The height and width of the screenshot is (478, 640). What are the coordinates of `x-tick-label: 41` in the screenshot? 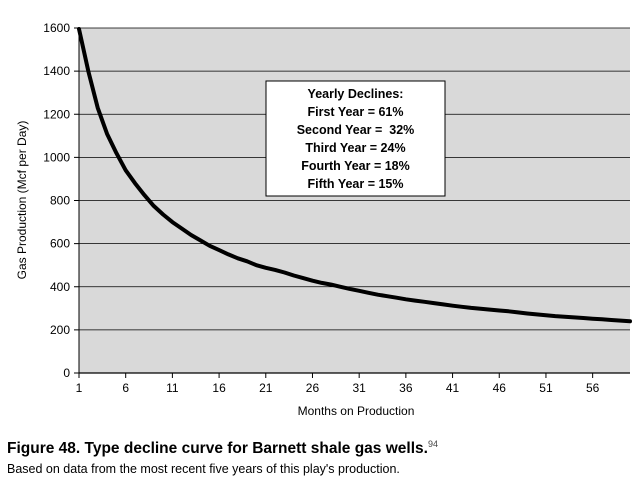 It's located at (453, 388).